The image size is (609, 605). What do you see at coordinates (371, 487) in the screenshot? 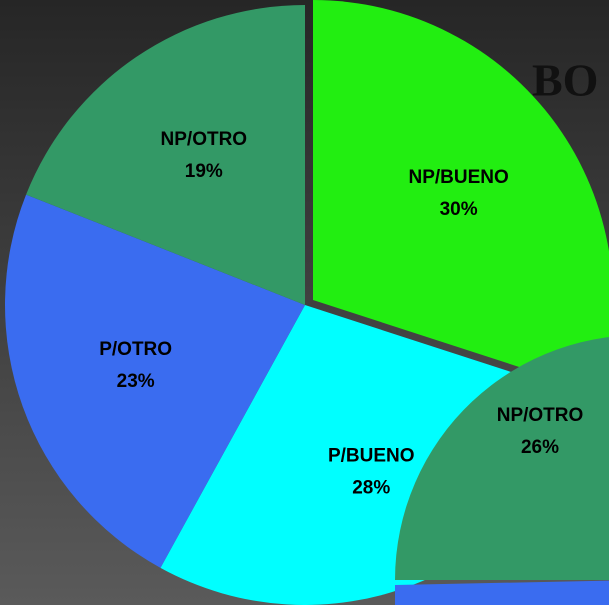
I see `slice-value-label: 28%` at bounding box center [371, 487].